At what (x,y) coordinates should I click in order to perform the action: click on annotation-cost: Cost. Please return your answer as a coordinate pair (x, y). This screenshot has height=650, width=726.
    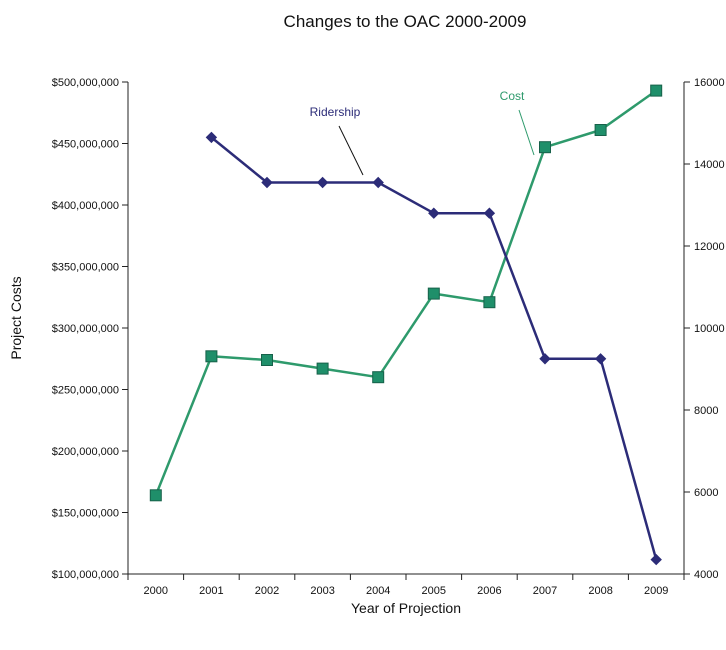
    Looking at the image, I should click on (517, 122).